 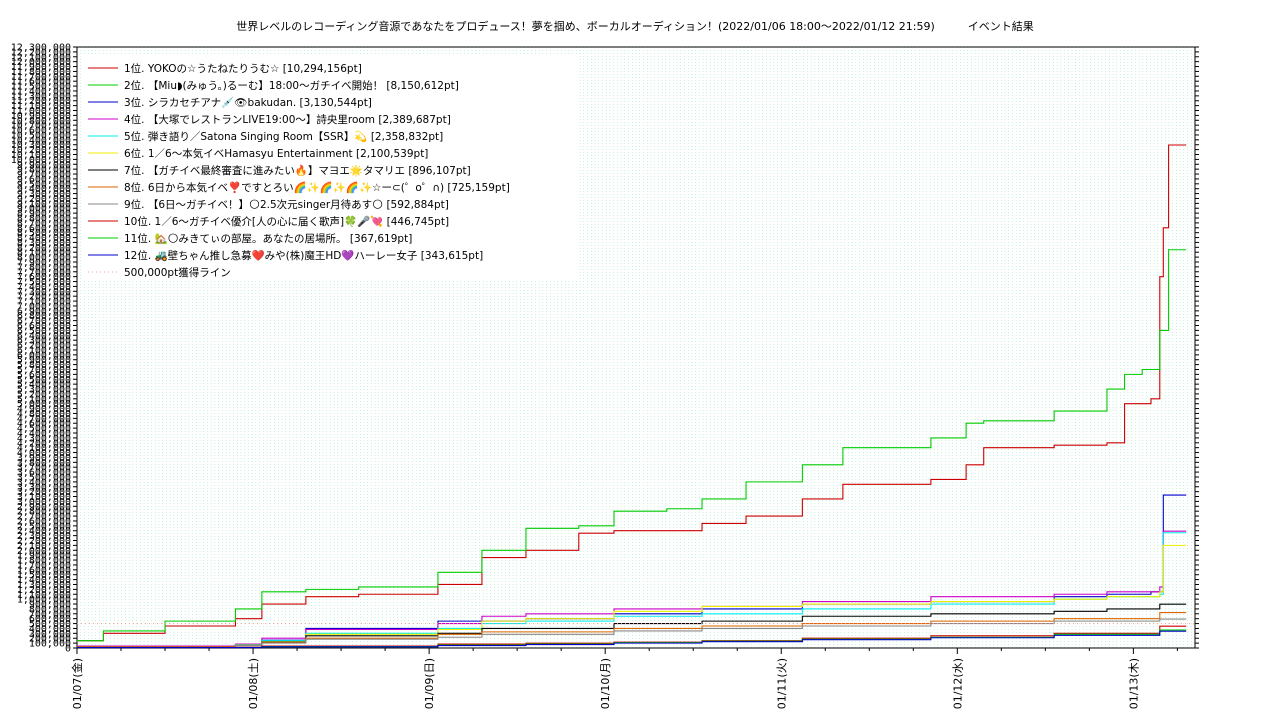 What do you see at coordinates (44, 507) in the screenshot?
I see `y-tick-label: 2,900,000` at bounding box center [44, 507].